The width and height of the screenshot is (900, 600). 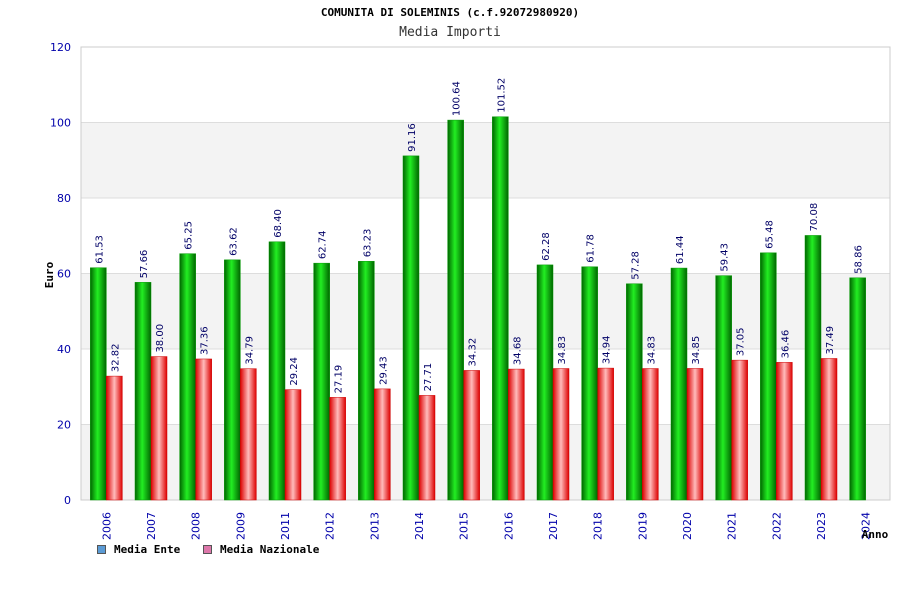 What do you see at coordinates (473, 352) in the screenshot?
I see `data-label: 34.32` at bounding box center [473, 352].